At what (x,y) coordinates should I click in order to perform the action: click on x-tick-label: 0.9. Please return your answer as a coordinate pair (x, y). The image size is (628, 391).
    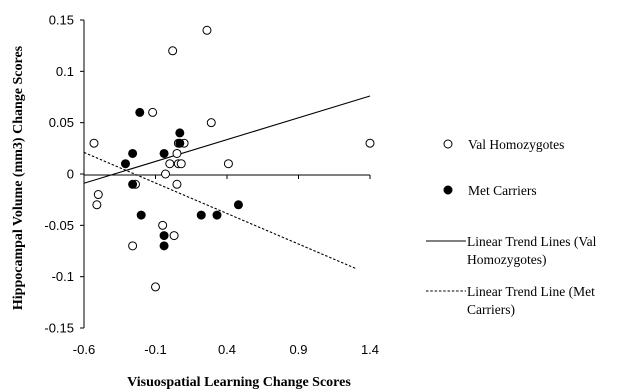
    Looking at the image, I should click on (298, 349).